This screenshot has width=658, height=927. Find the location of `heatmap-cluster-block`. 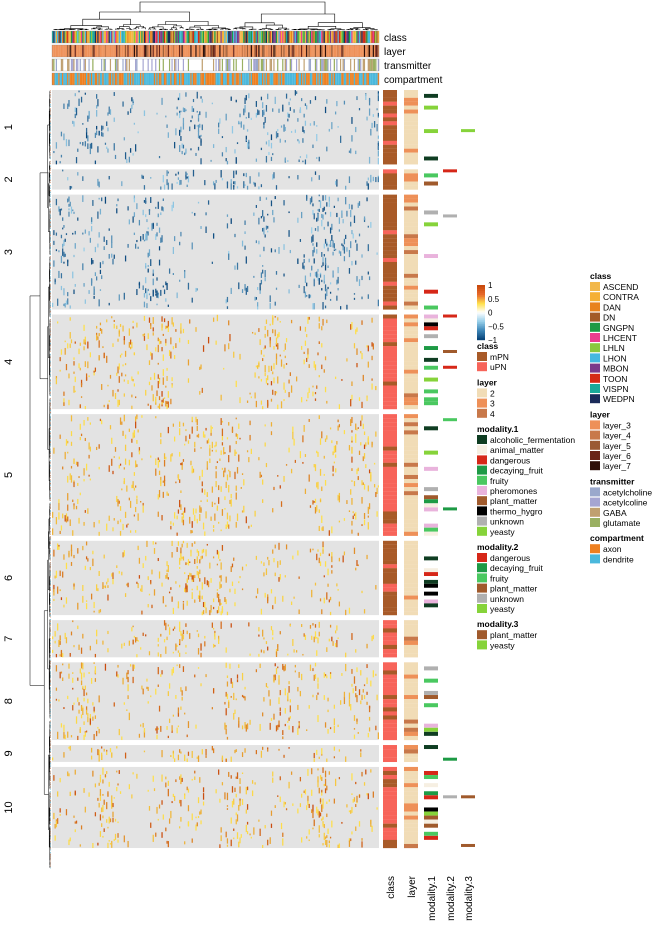

heatmap-cluster-block is located at coordinates (215, 362).